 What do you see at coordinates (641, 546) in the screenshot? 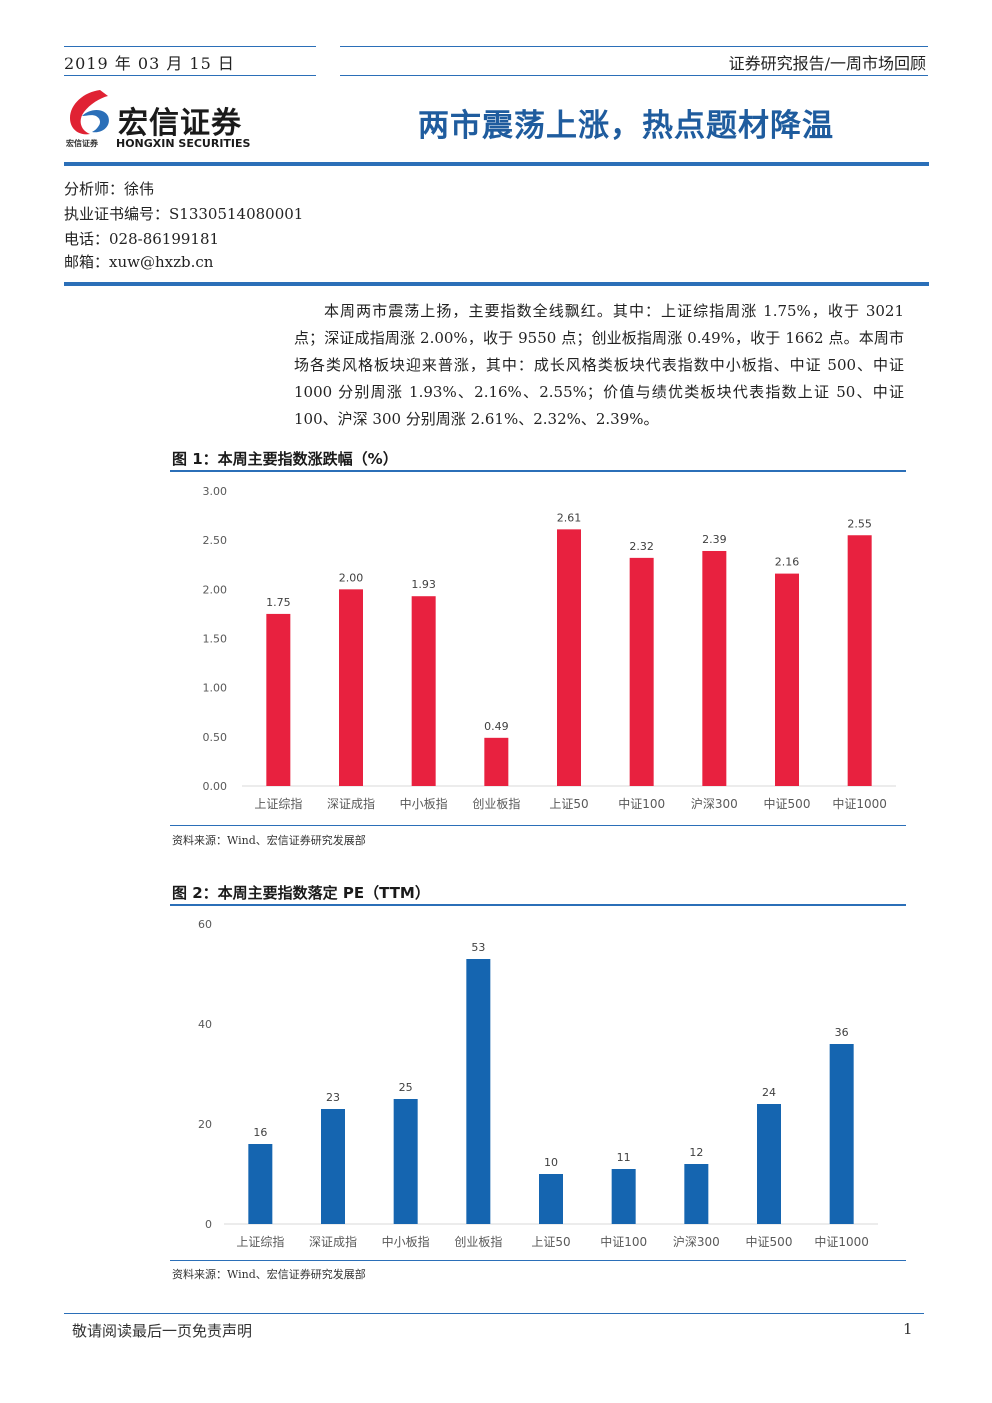
I see `data-label: 2.32` at bounding box center [641, 546].